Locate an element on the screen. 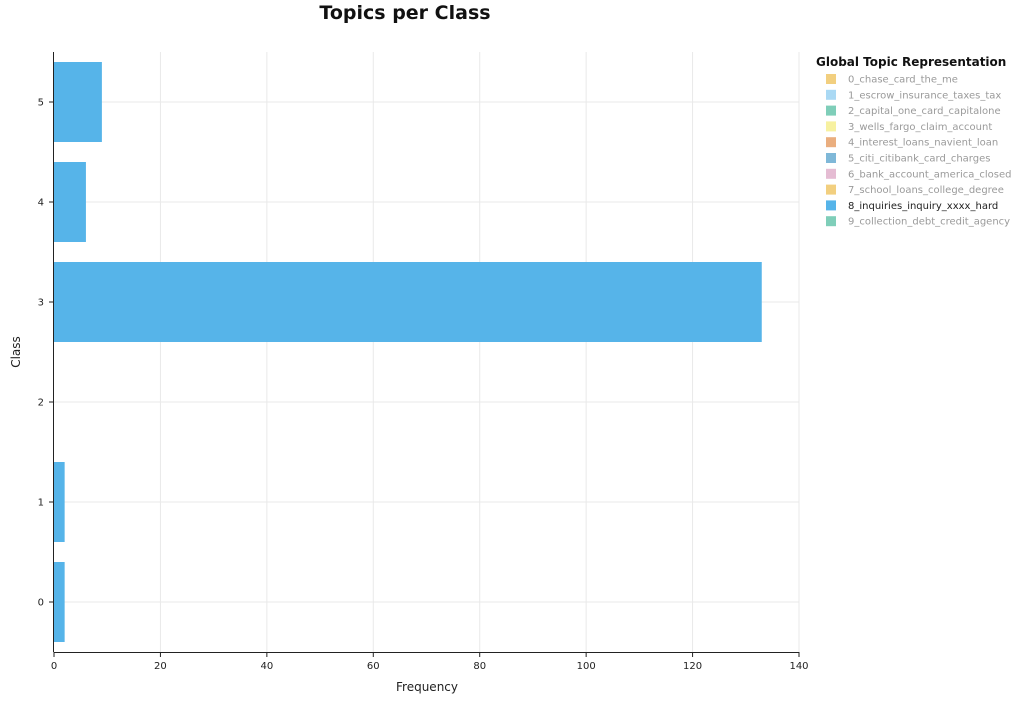 The width and height of the screenshot is (1027, 706). legend-item-topic-8: 8_inquiries_inquiry_xxxx_hard is located at coordinates (912, 206).